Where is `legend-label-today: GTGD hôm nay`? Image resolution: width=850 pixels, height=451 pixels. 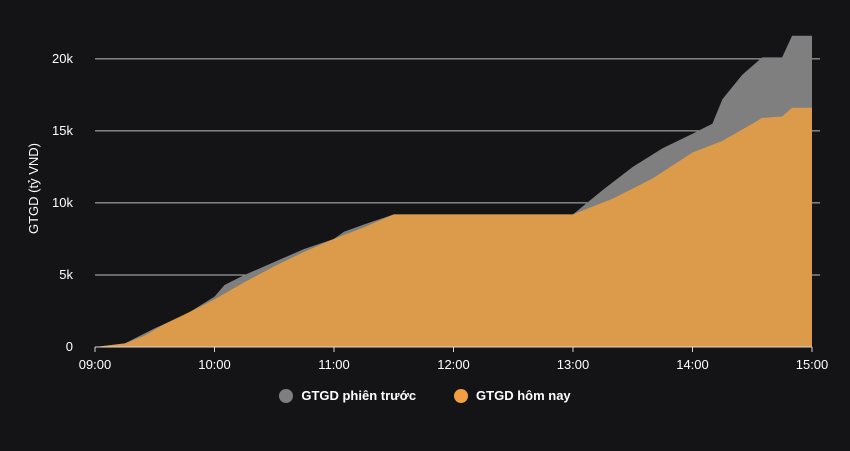 legend-label-today: GTGD hôm nay is located at coordinates (523, 395).